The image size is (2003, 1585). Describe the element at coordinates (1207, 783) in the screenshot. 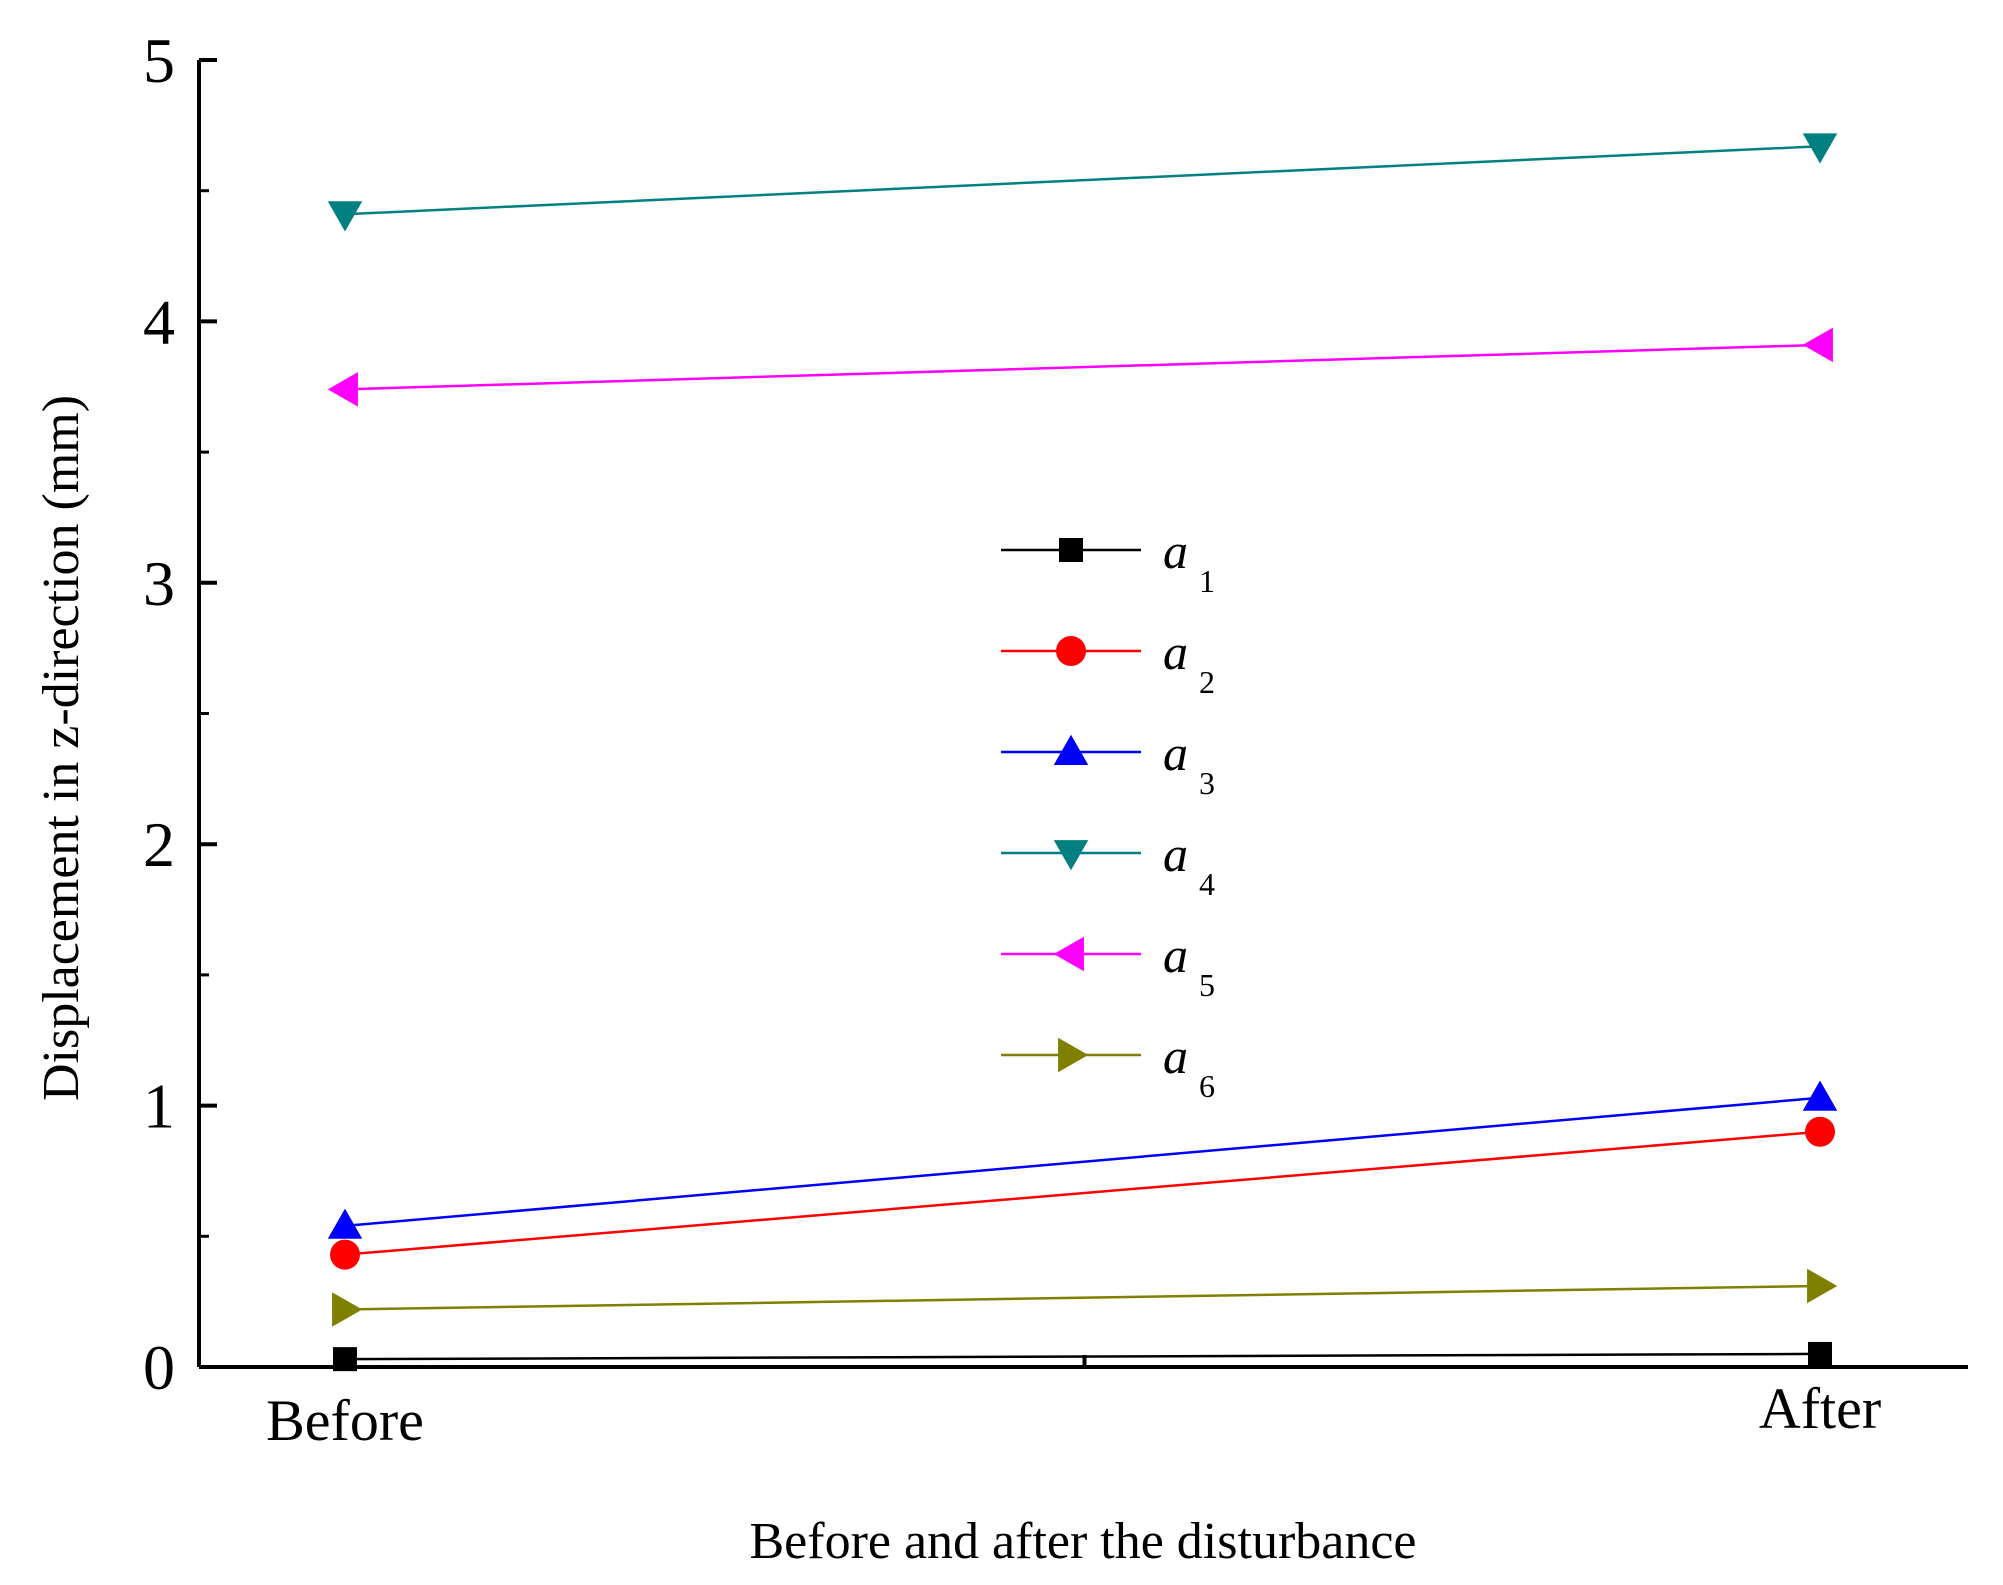

I see `legend-label-subscript: 3` at that location.